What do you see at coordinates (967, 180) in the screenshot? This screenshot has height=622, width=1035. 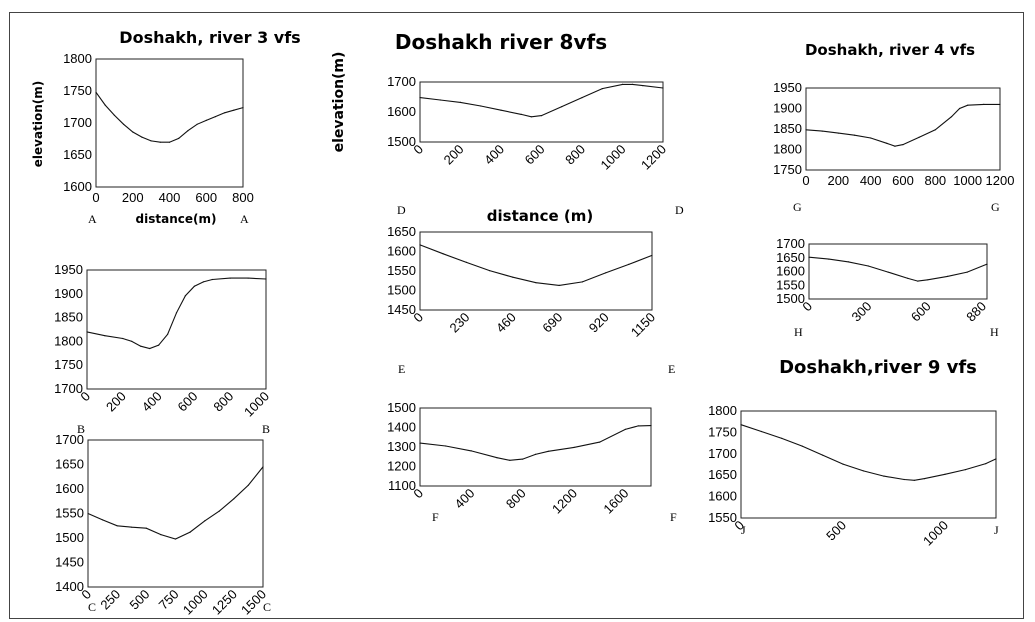 I see `x-tick-label: 1000` at bounding box center [967, 180].